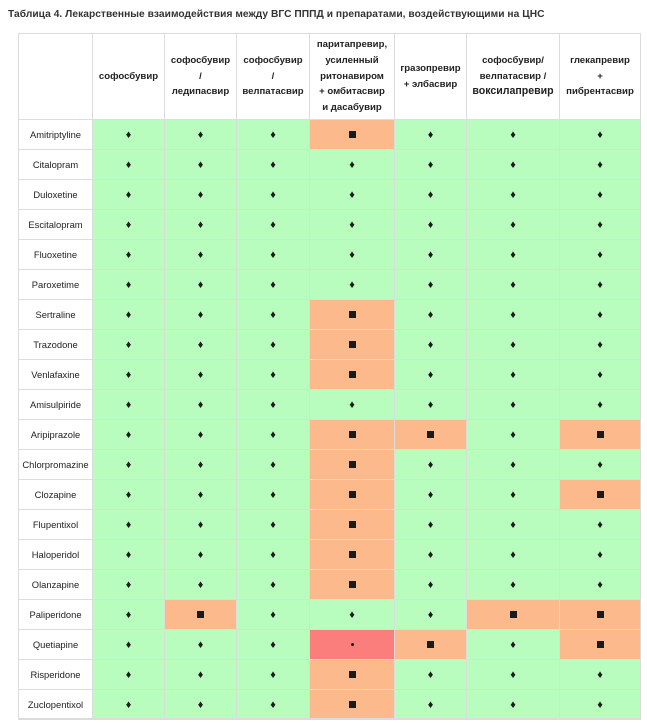 The image size is (647, 723). I want to click on drug-name: Flupentixol, so click(55, 524).